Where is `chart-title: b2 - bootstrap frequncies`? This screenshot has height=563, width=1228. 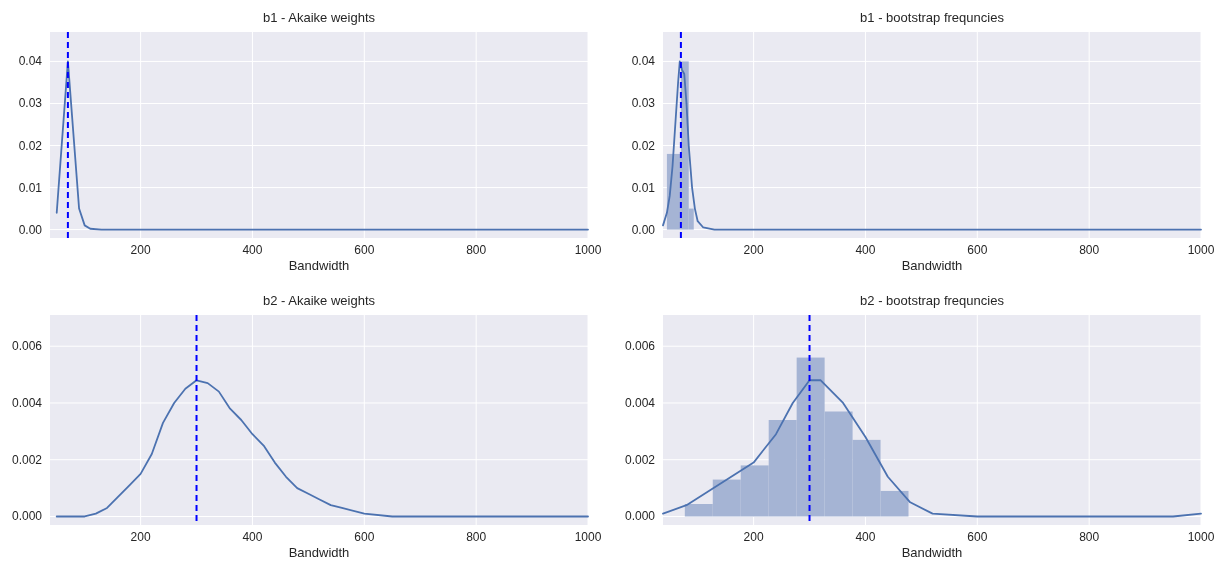
chart-title: b2 - bootstrap frequncies is located at coordinates (932, 300).